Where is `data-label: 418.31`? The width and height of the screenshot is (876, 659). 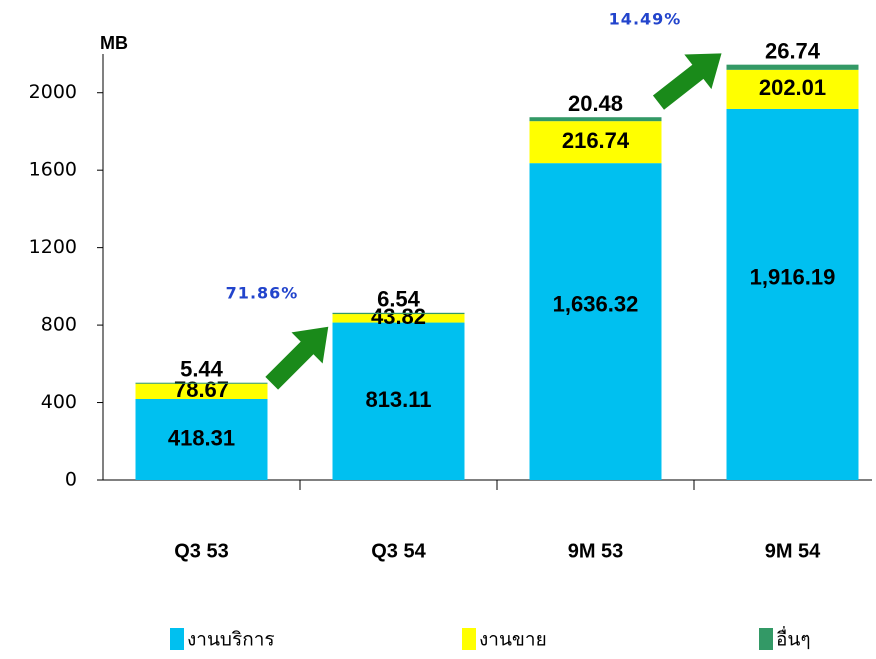
data-label: 418.31 is located at coordinates (201, 437).